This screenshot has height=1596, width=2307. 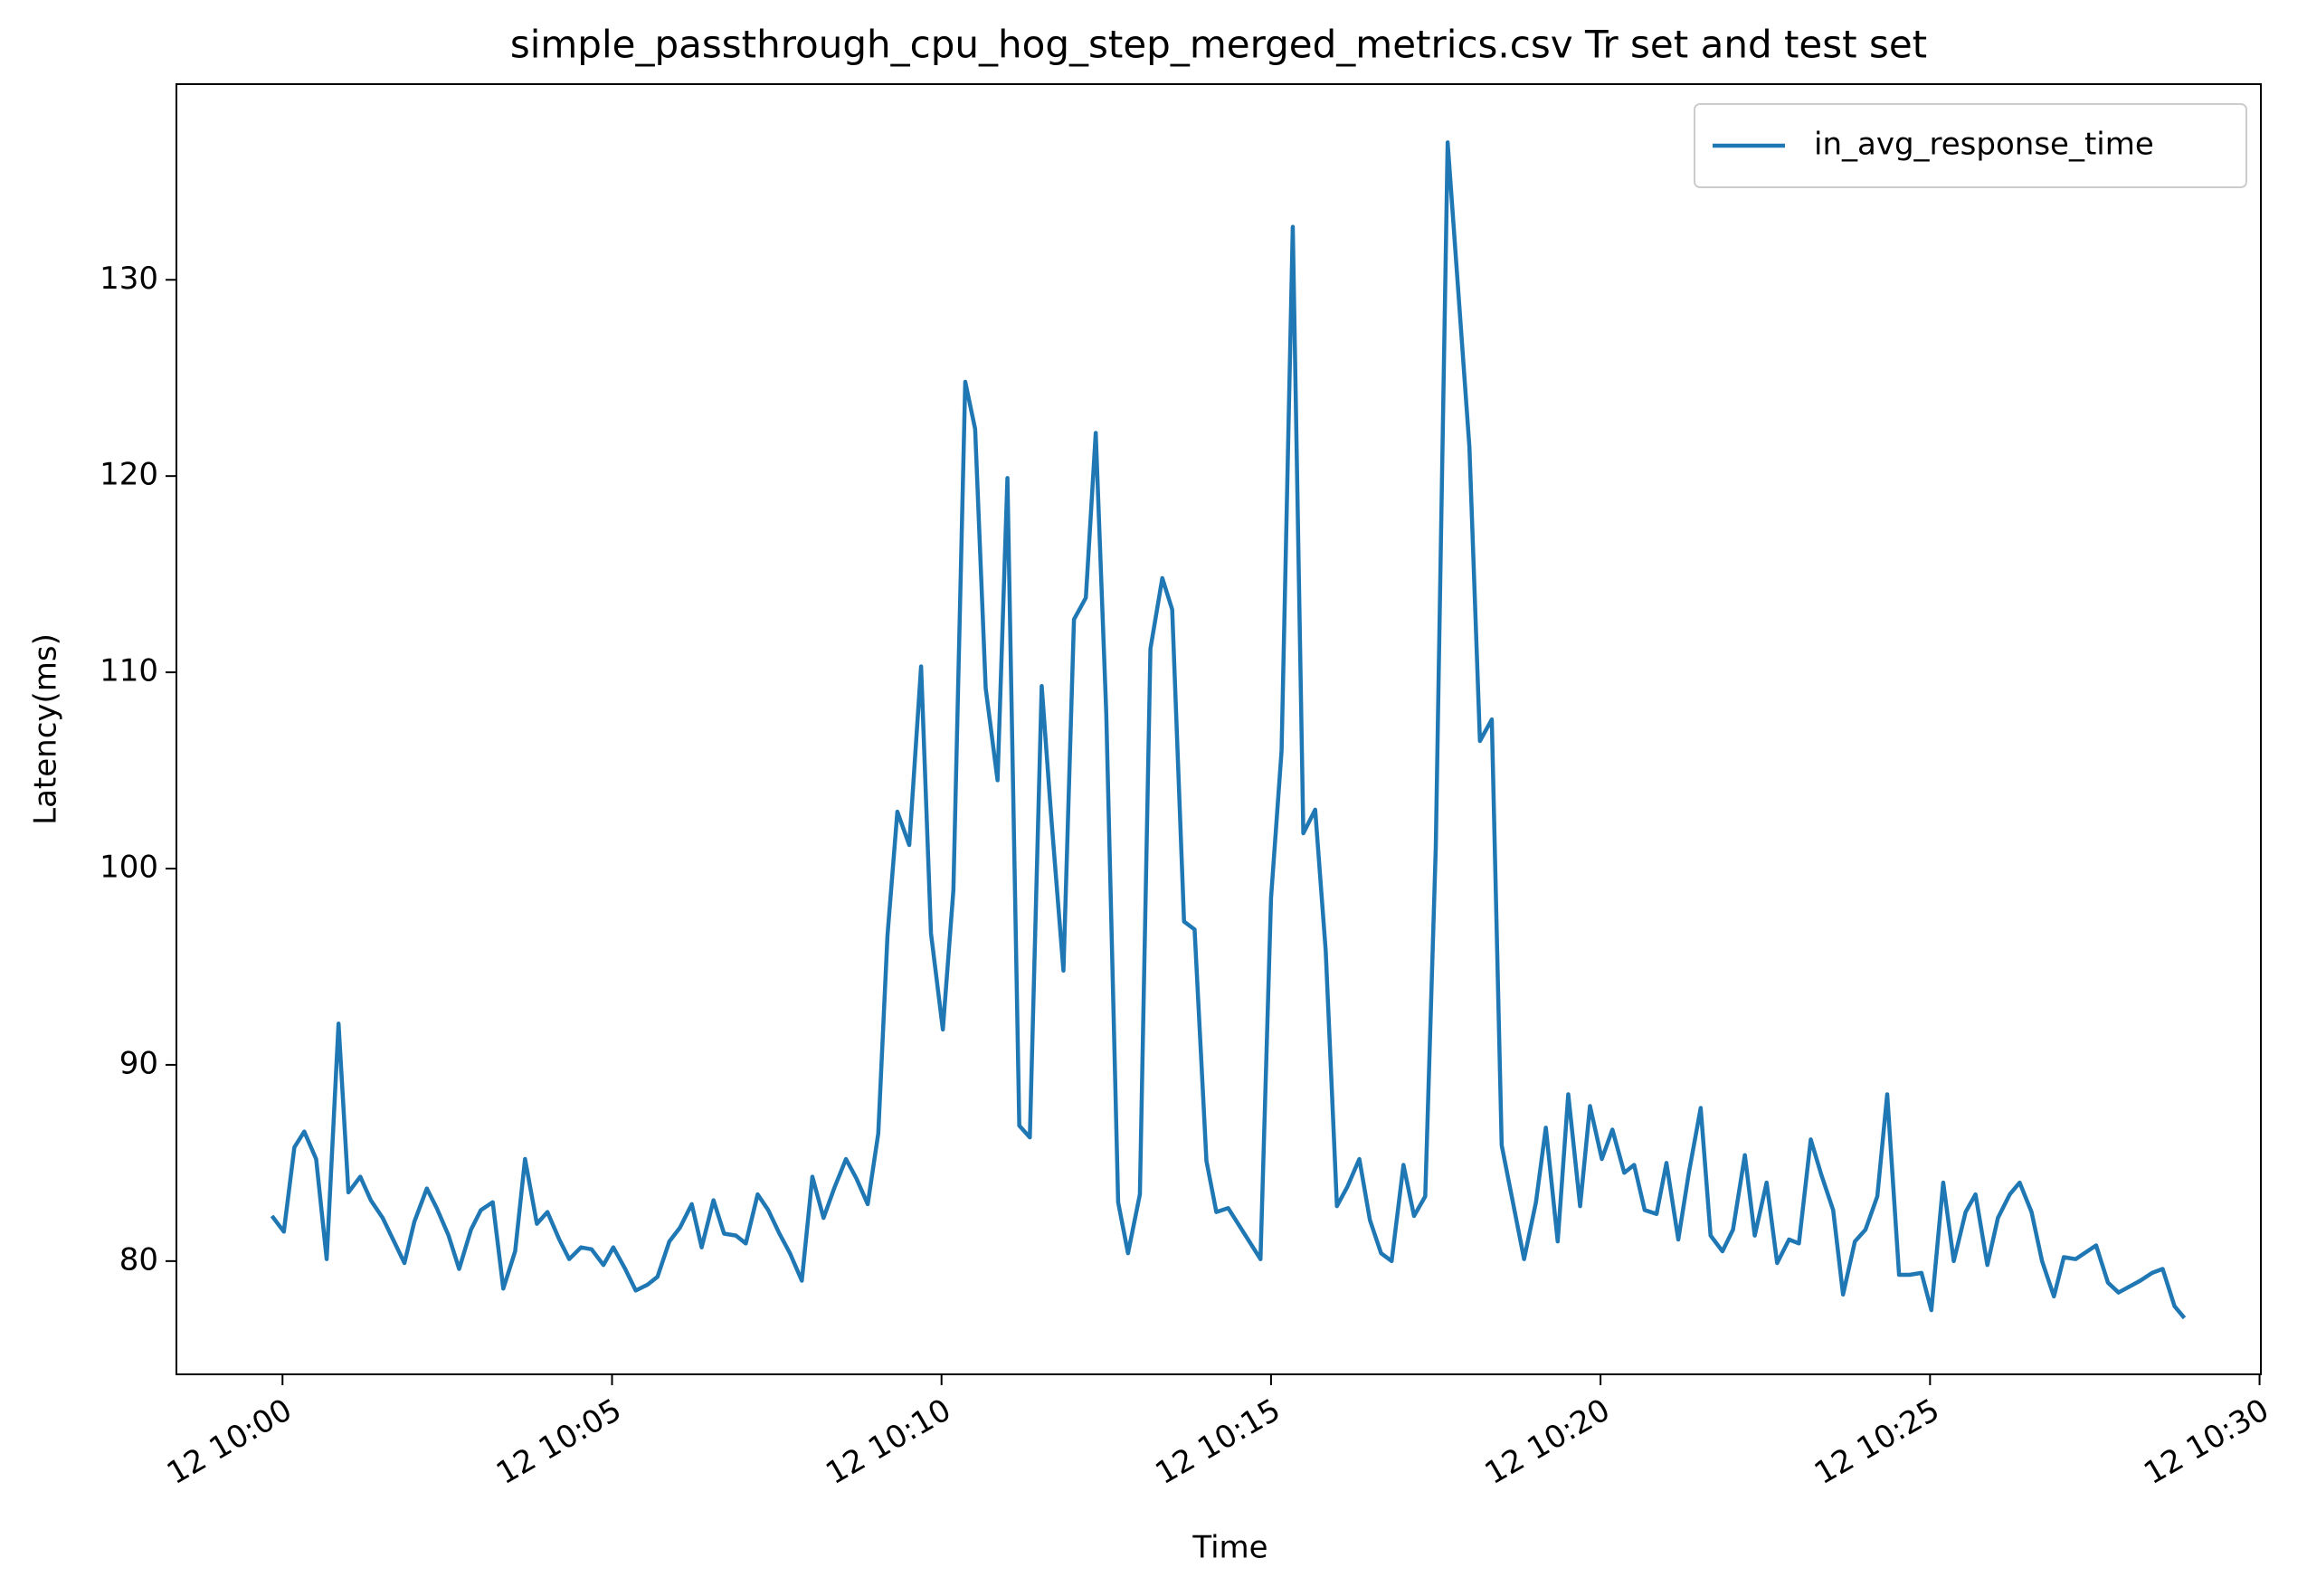 I want to click on y-tick-label: 90, so click(x=138, y=1063).